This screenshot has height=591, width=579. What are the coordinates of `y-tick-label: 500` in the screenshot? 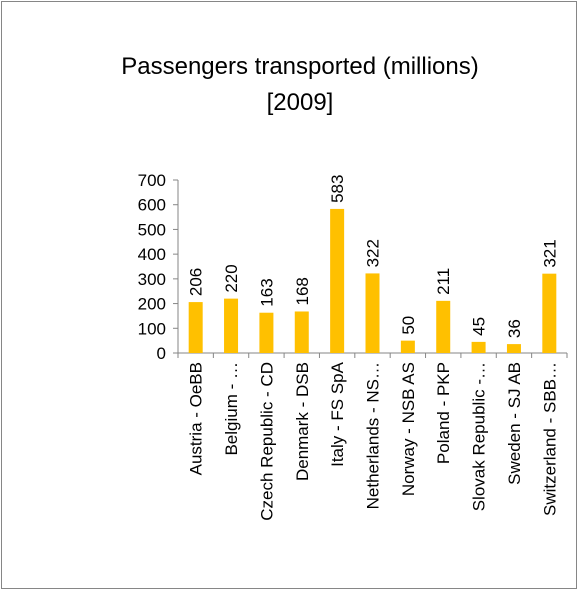 It's located at (152, 229).